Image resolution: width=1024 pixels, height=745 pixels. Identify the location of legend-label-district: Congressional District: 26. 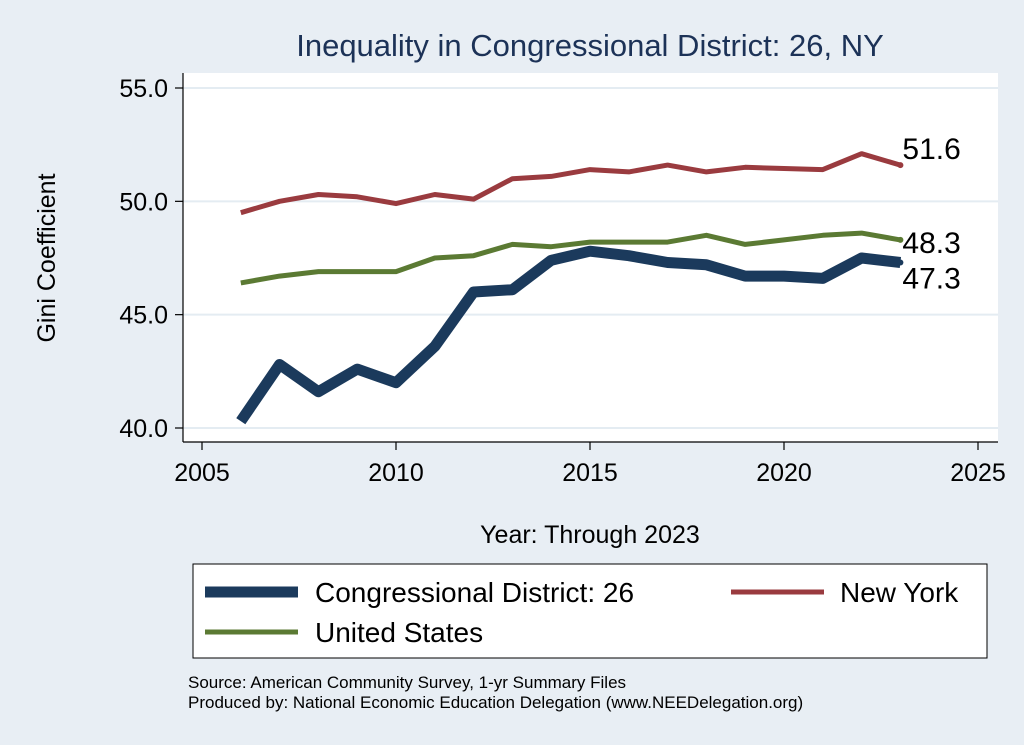
(474, 592).